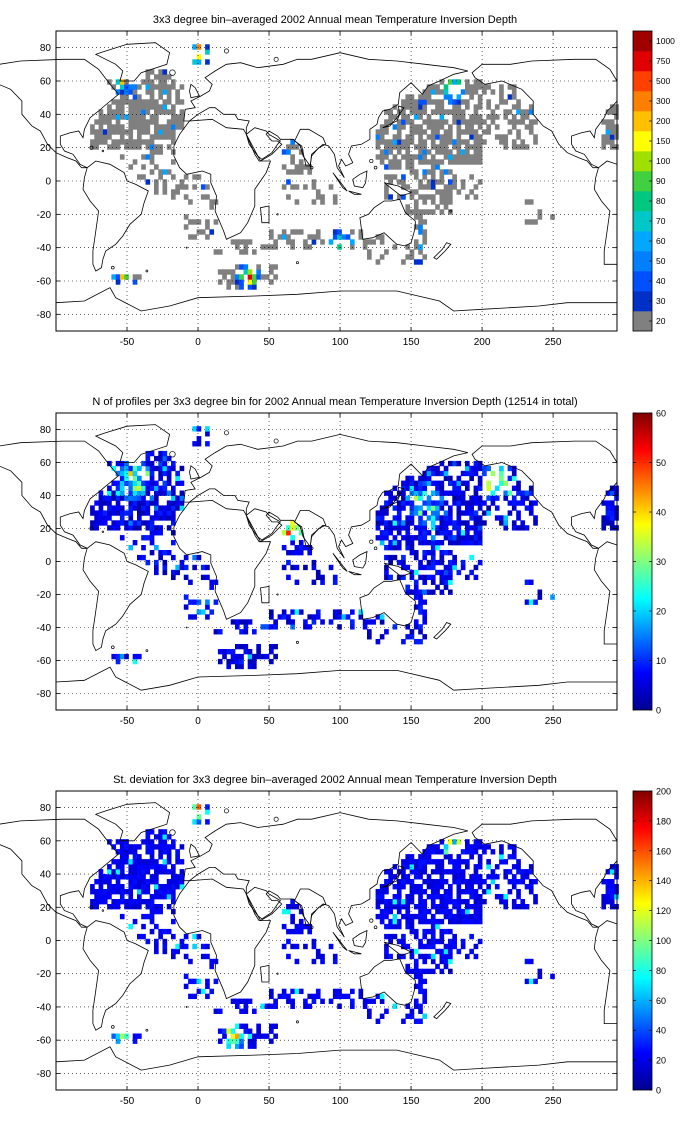 This screenshot has width=696, height=1140. What do you see at coordinates (663, 941) in the screenshot?
I see `colorbar-label: 100` at bounding box center [663, 941].